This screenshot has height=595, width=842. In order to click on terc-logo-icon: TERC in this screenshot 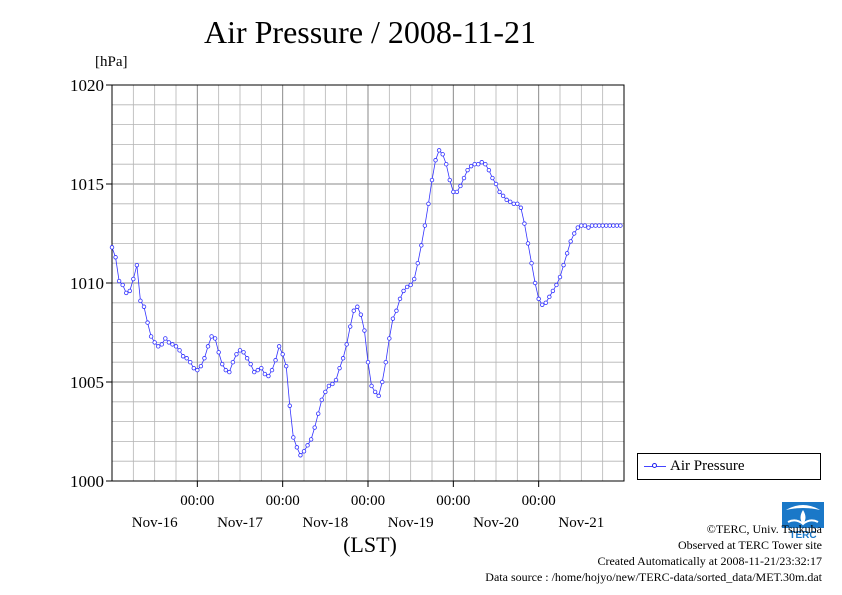, I will do `click(803, 521)`.